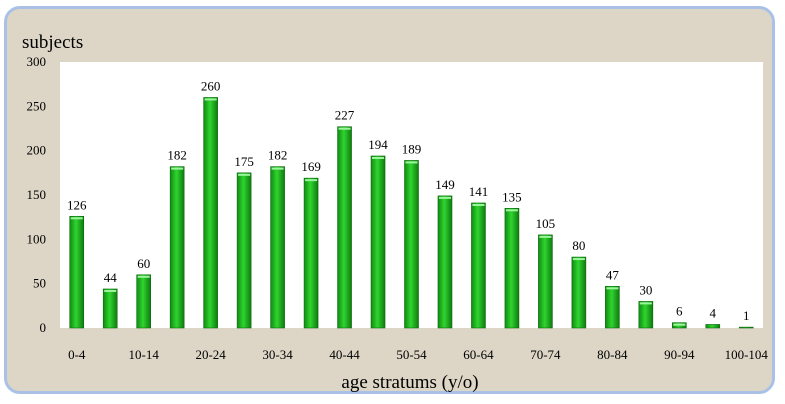 This screenshot has width=785, height=404. What do you see at coordinates (445, 184) in the screenshot?
I see `bar-value-label: 149` at bounding box center [445, 184].